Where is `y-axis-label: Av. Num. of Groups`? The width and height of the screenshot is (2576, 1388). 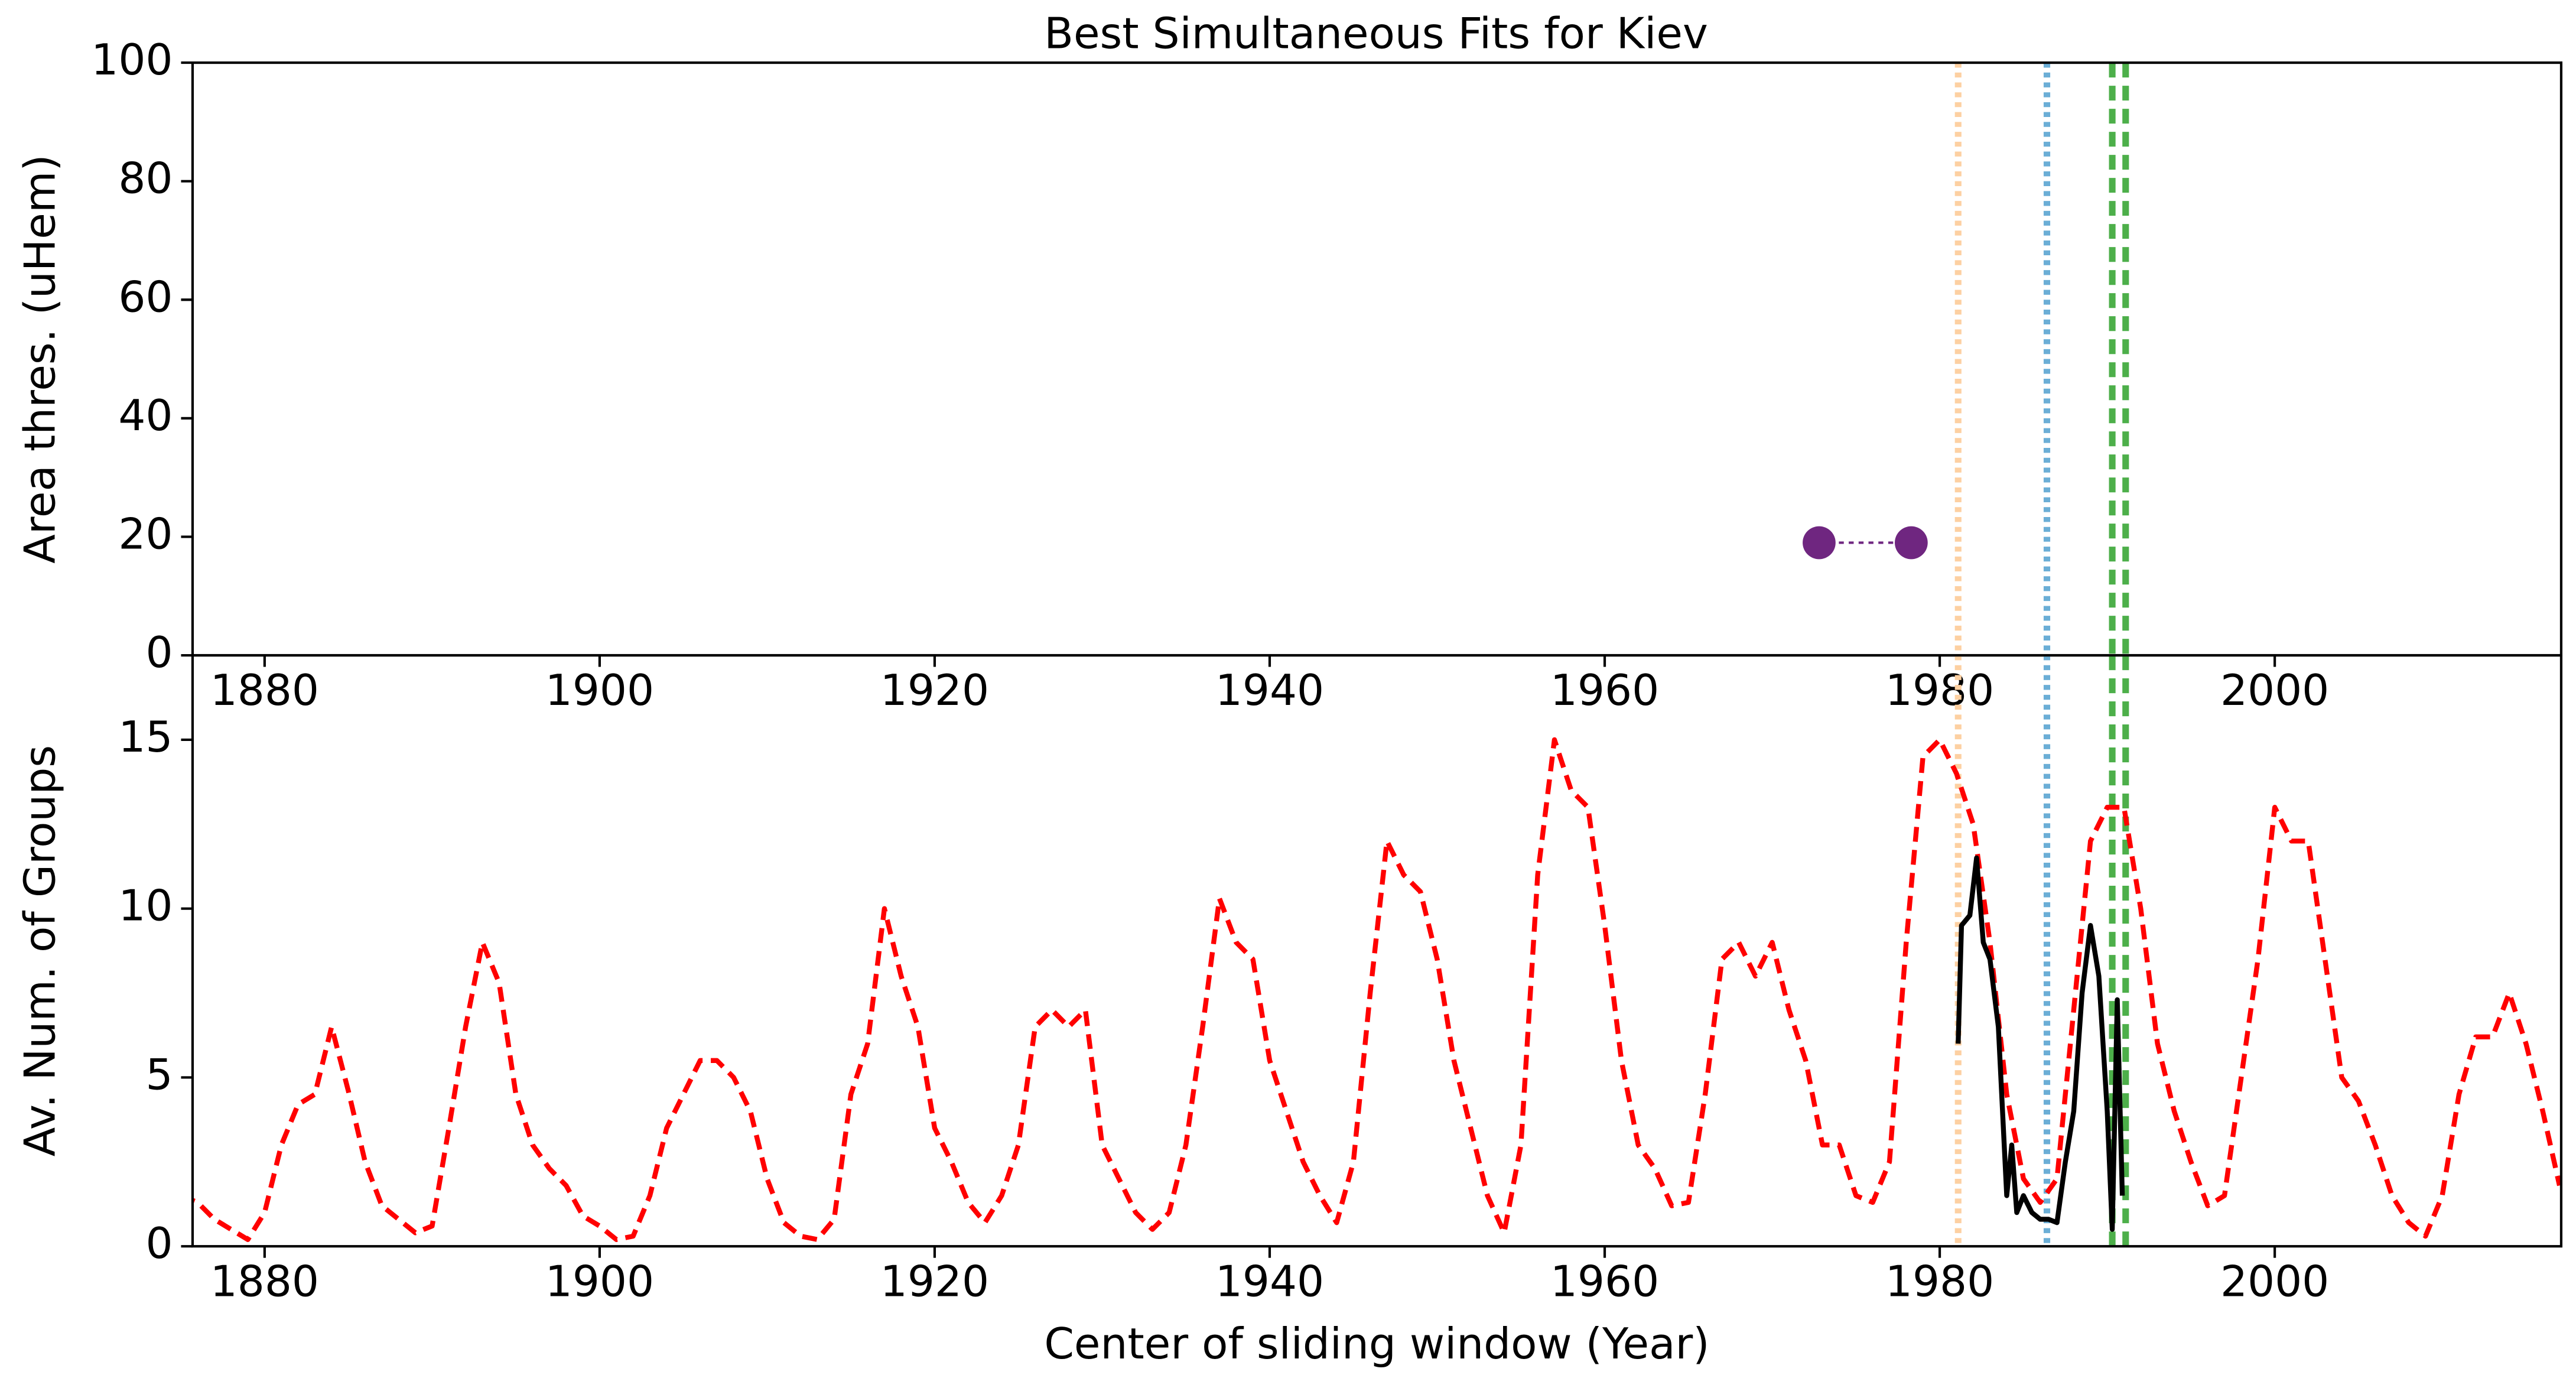
y-axis-label: Av. Num. of Groups is located at coordinates (40, 951).